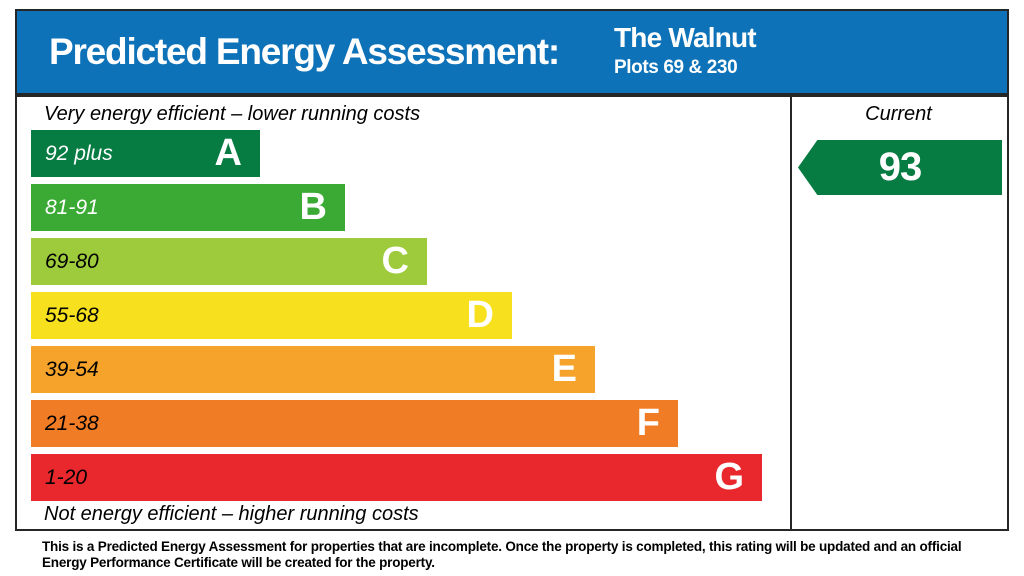 Image resolution: width=1024 pixels, height=576 pixels. Describe the element at coordinates (79, 153) in the screenshot. I see `band-a-range: 92 plus` at that location.